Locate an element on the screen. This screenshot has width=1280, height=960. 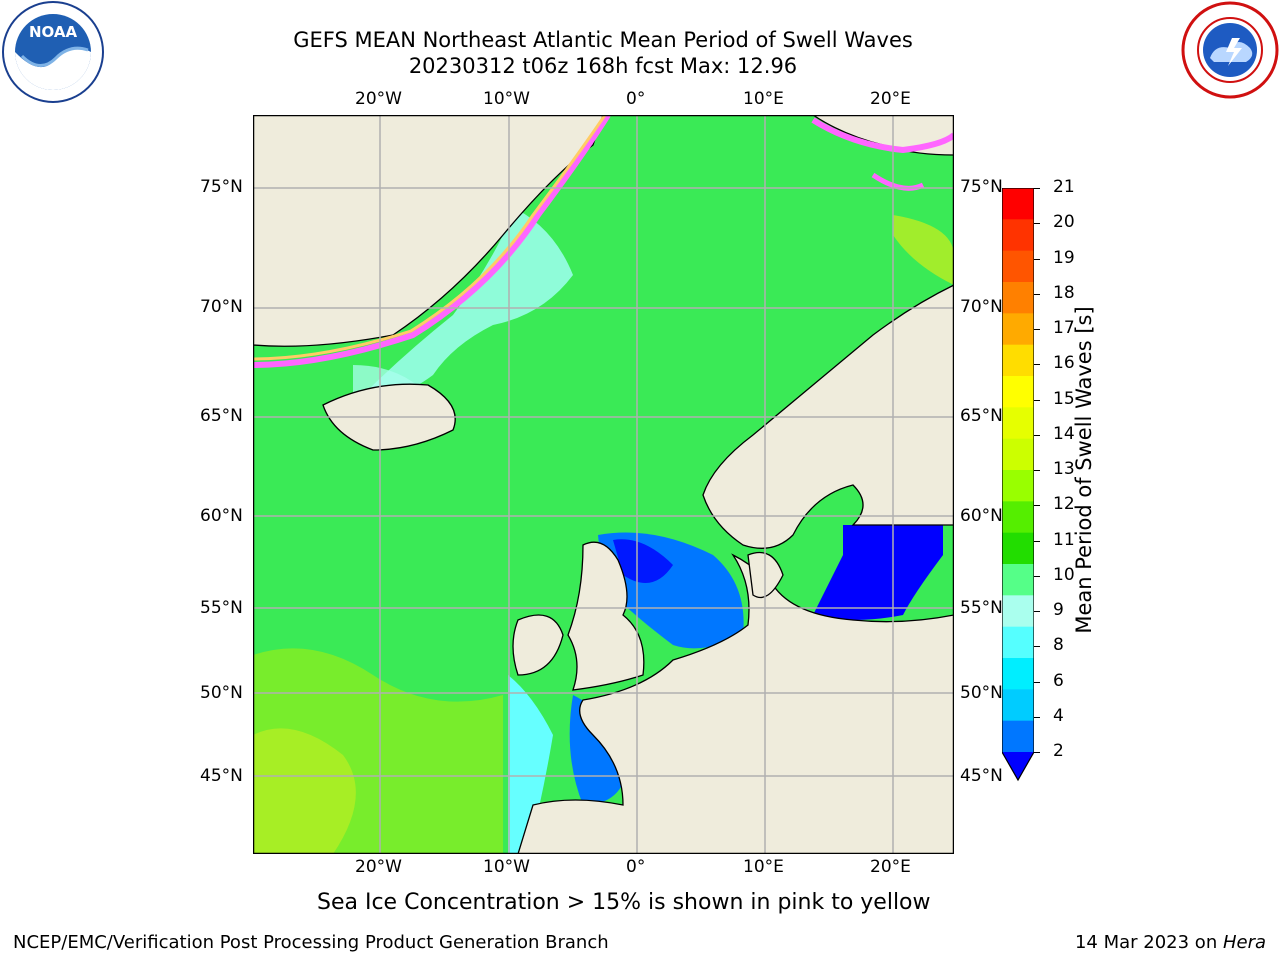
colorbar is located at coordinates (1018, 485).